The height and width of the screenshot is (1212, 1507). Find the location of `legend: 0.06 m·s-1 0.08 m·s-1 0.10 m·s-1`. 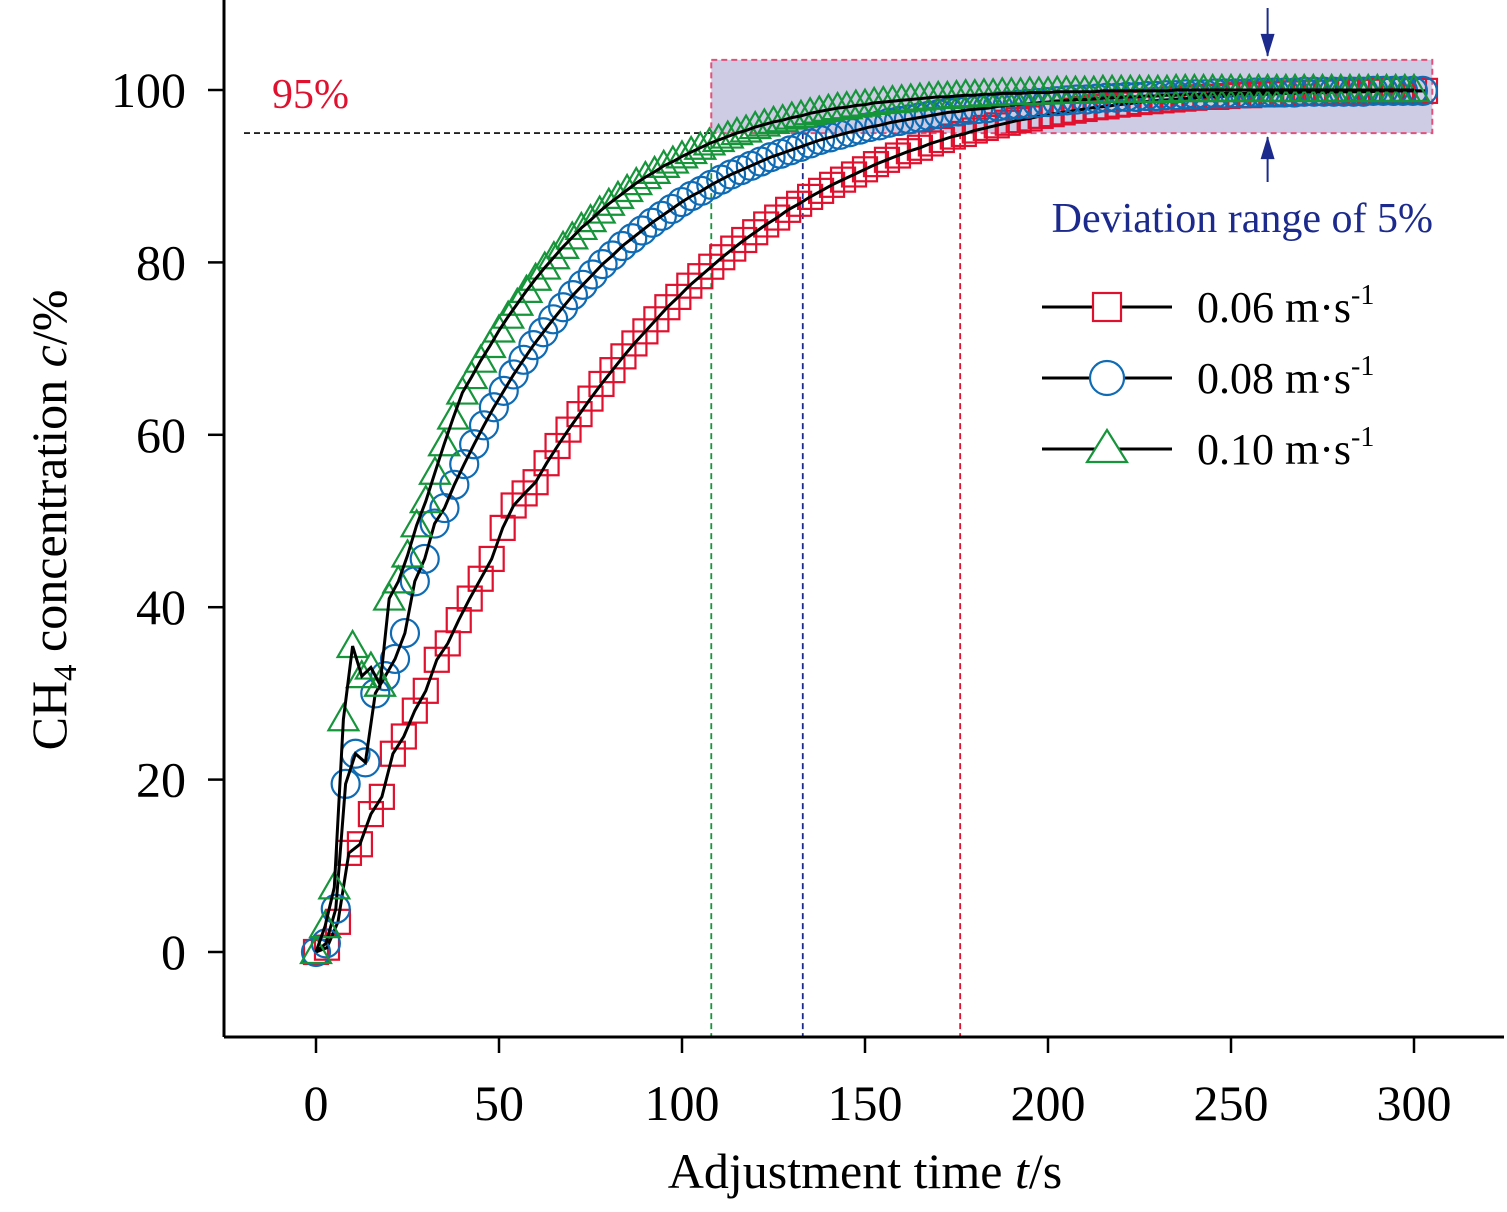

legend: 0.06 m·s-1 0.08 m·s-1 0.10 m·s-1 is located at coordinates (1208, 377).